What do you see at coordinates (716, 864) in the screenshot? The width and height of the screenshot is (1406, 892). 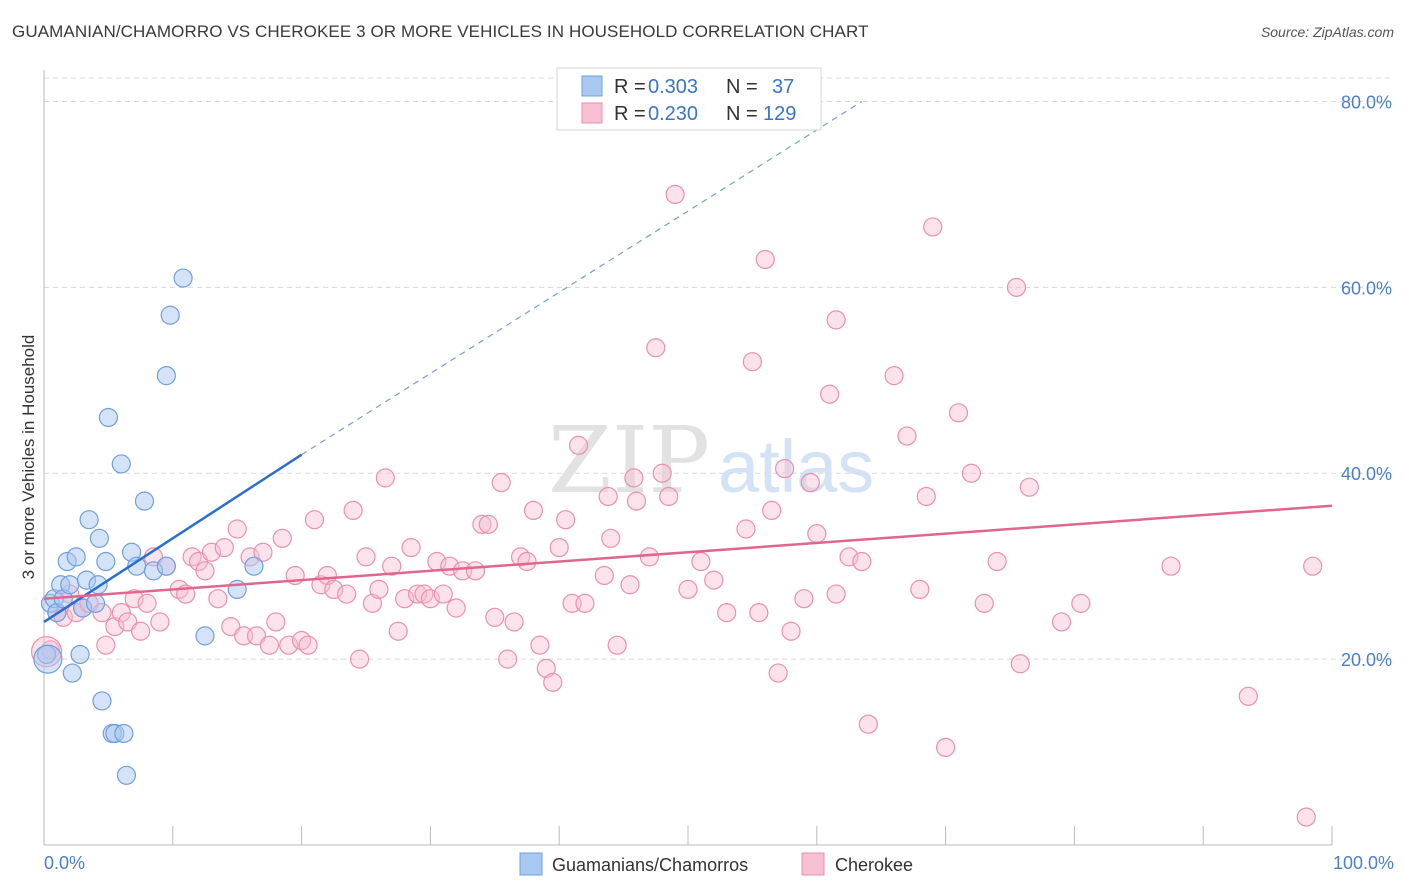 I see `series-legend: Guamanians/Chamorros Cherokee` at bounding box center [716, 864].